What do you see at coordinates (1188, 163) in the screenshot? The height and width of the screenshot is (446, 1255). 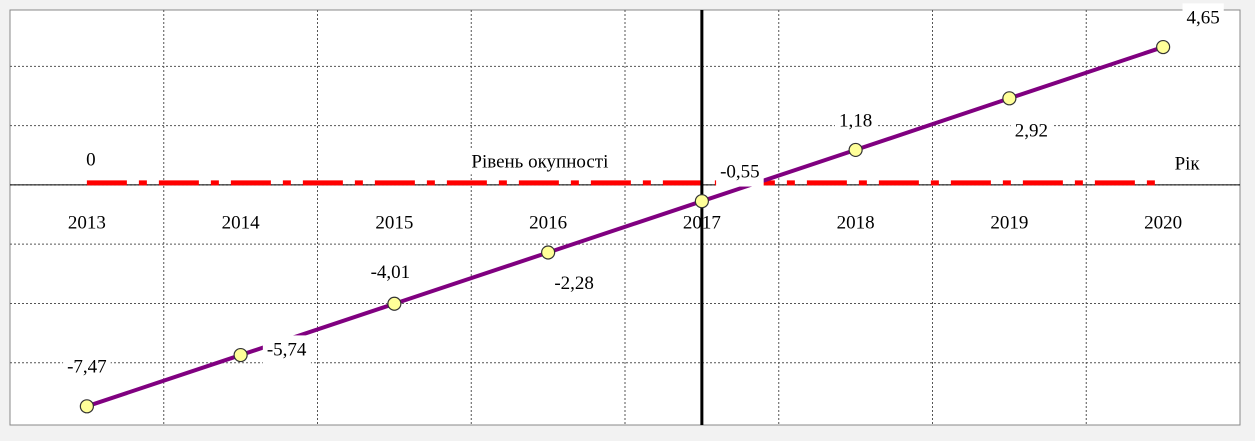 I see `x-axis-label: Рік` at bounding box center [1188, 163].